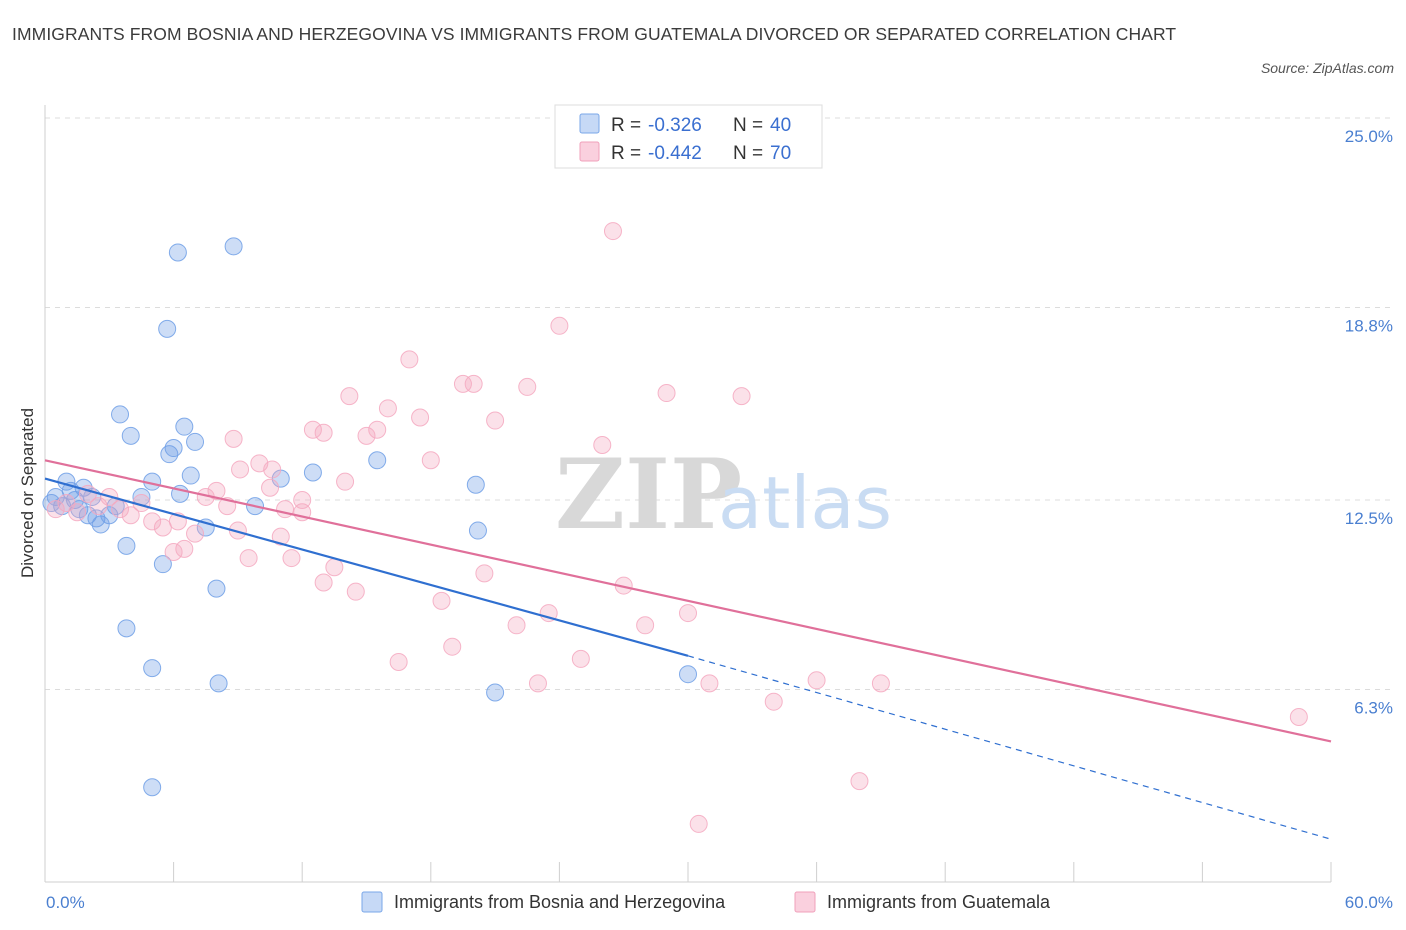 The image size is (1406, 930). Describe the element at coordinates (1373, 707) in the screenshot. I see `y-tick-label: 6.3%` at that location.